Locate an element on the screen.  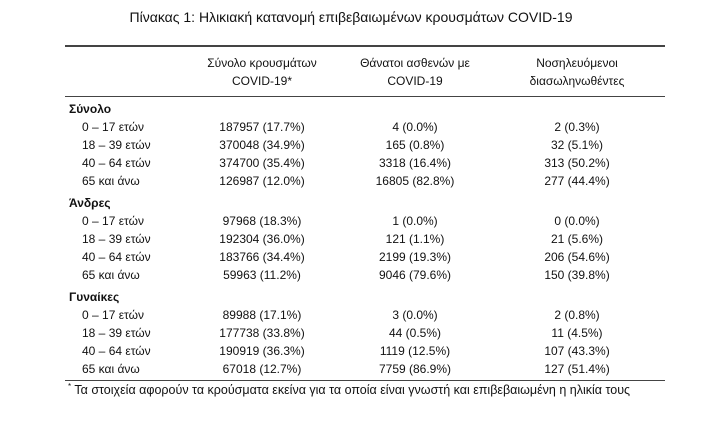
table-cell: 89988 (17.1%) is located at coordinates (262, 315).